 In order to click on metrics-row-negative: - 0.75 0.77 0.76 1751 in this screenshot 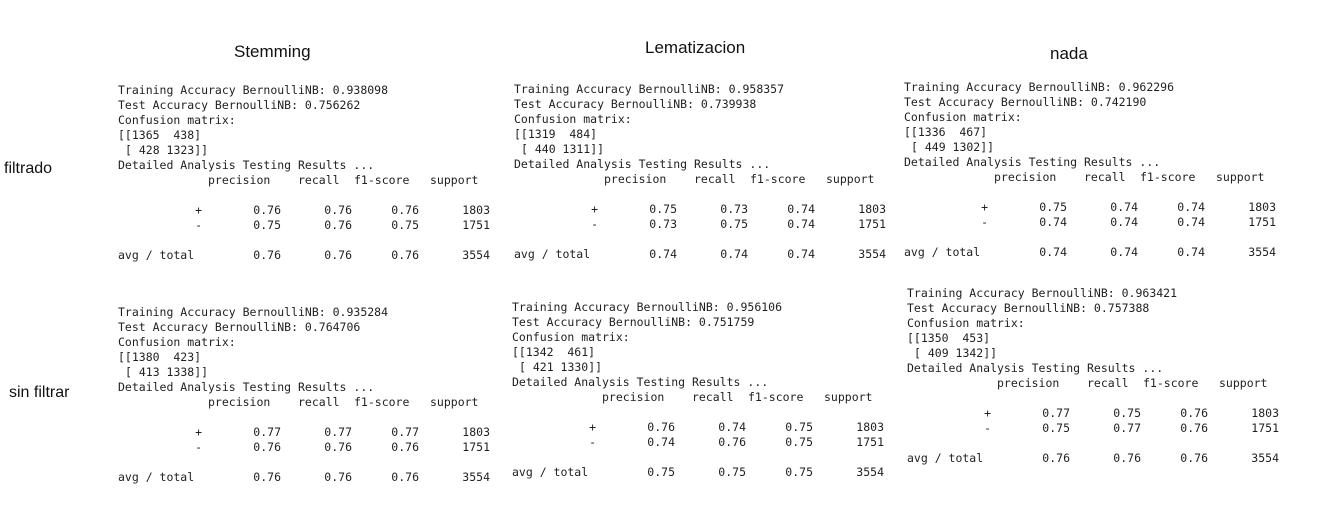, I will do `click(1093, 428)`.